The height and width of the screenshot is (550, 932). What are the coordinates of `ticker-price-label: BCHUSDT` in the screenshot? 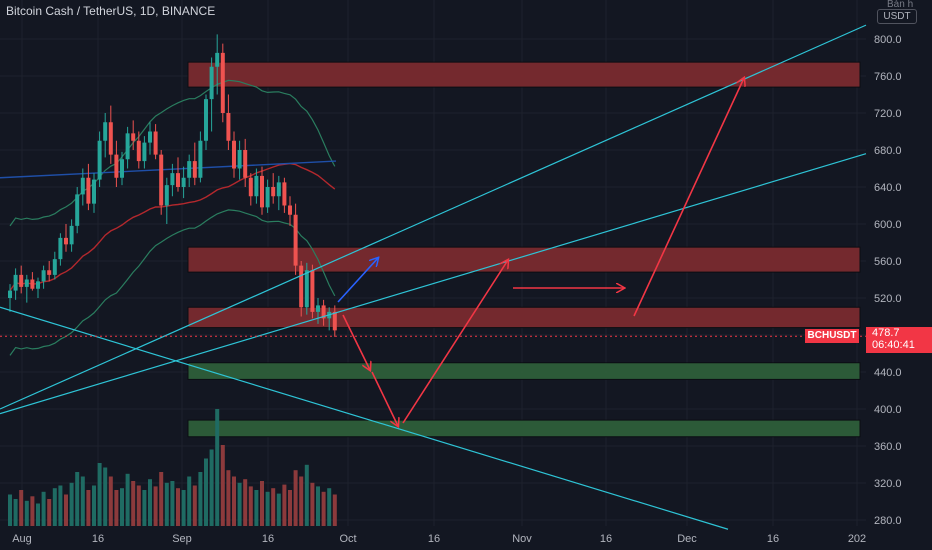 It's located at (832, 336).